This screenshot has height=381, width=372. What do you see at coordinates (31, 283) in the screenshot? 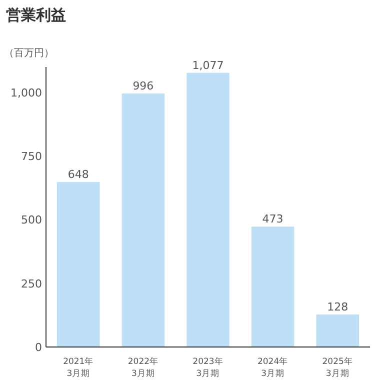
I see `y-tick-label: 250` at bounding box center [31, 283].